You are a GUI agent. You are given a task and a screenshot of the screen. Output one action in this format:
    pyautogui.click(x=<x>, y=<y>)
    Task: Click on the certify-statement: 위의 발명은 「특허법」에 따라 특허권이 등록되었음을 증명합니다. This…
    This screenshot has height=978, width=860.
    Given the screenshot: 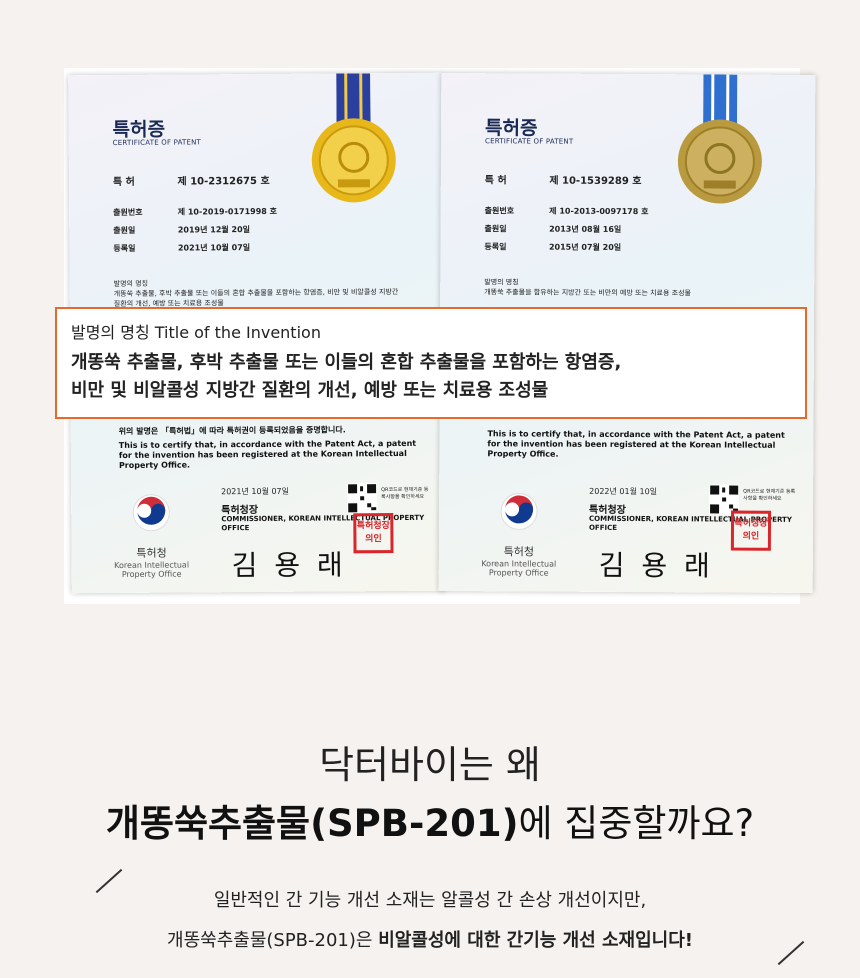 What is the action you would take?
    pyautogui.click(x=269, y=448)
    